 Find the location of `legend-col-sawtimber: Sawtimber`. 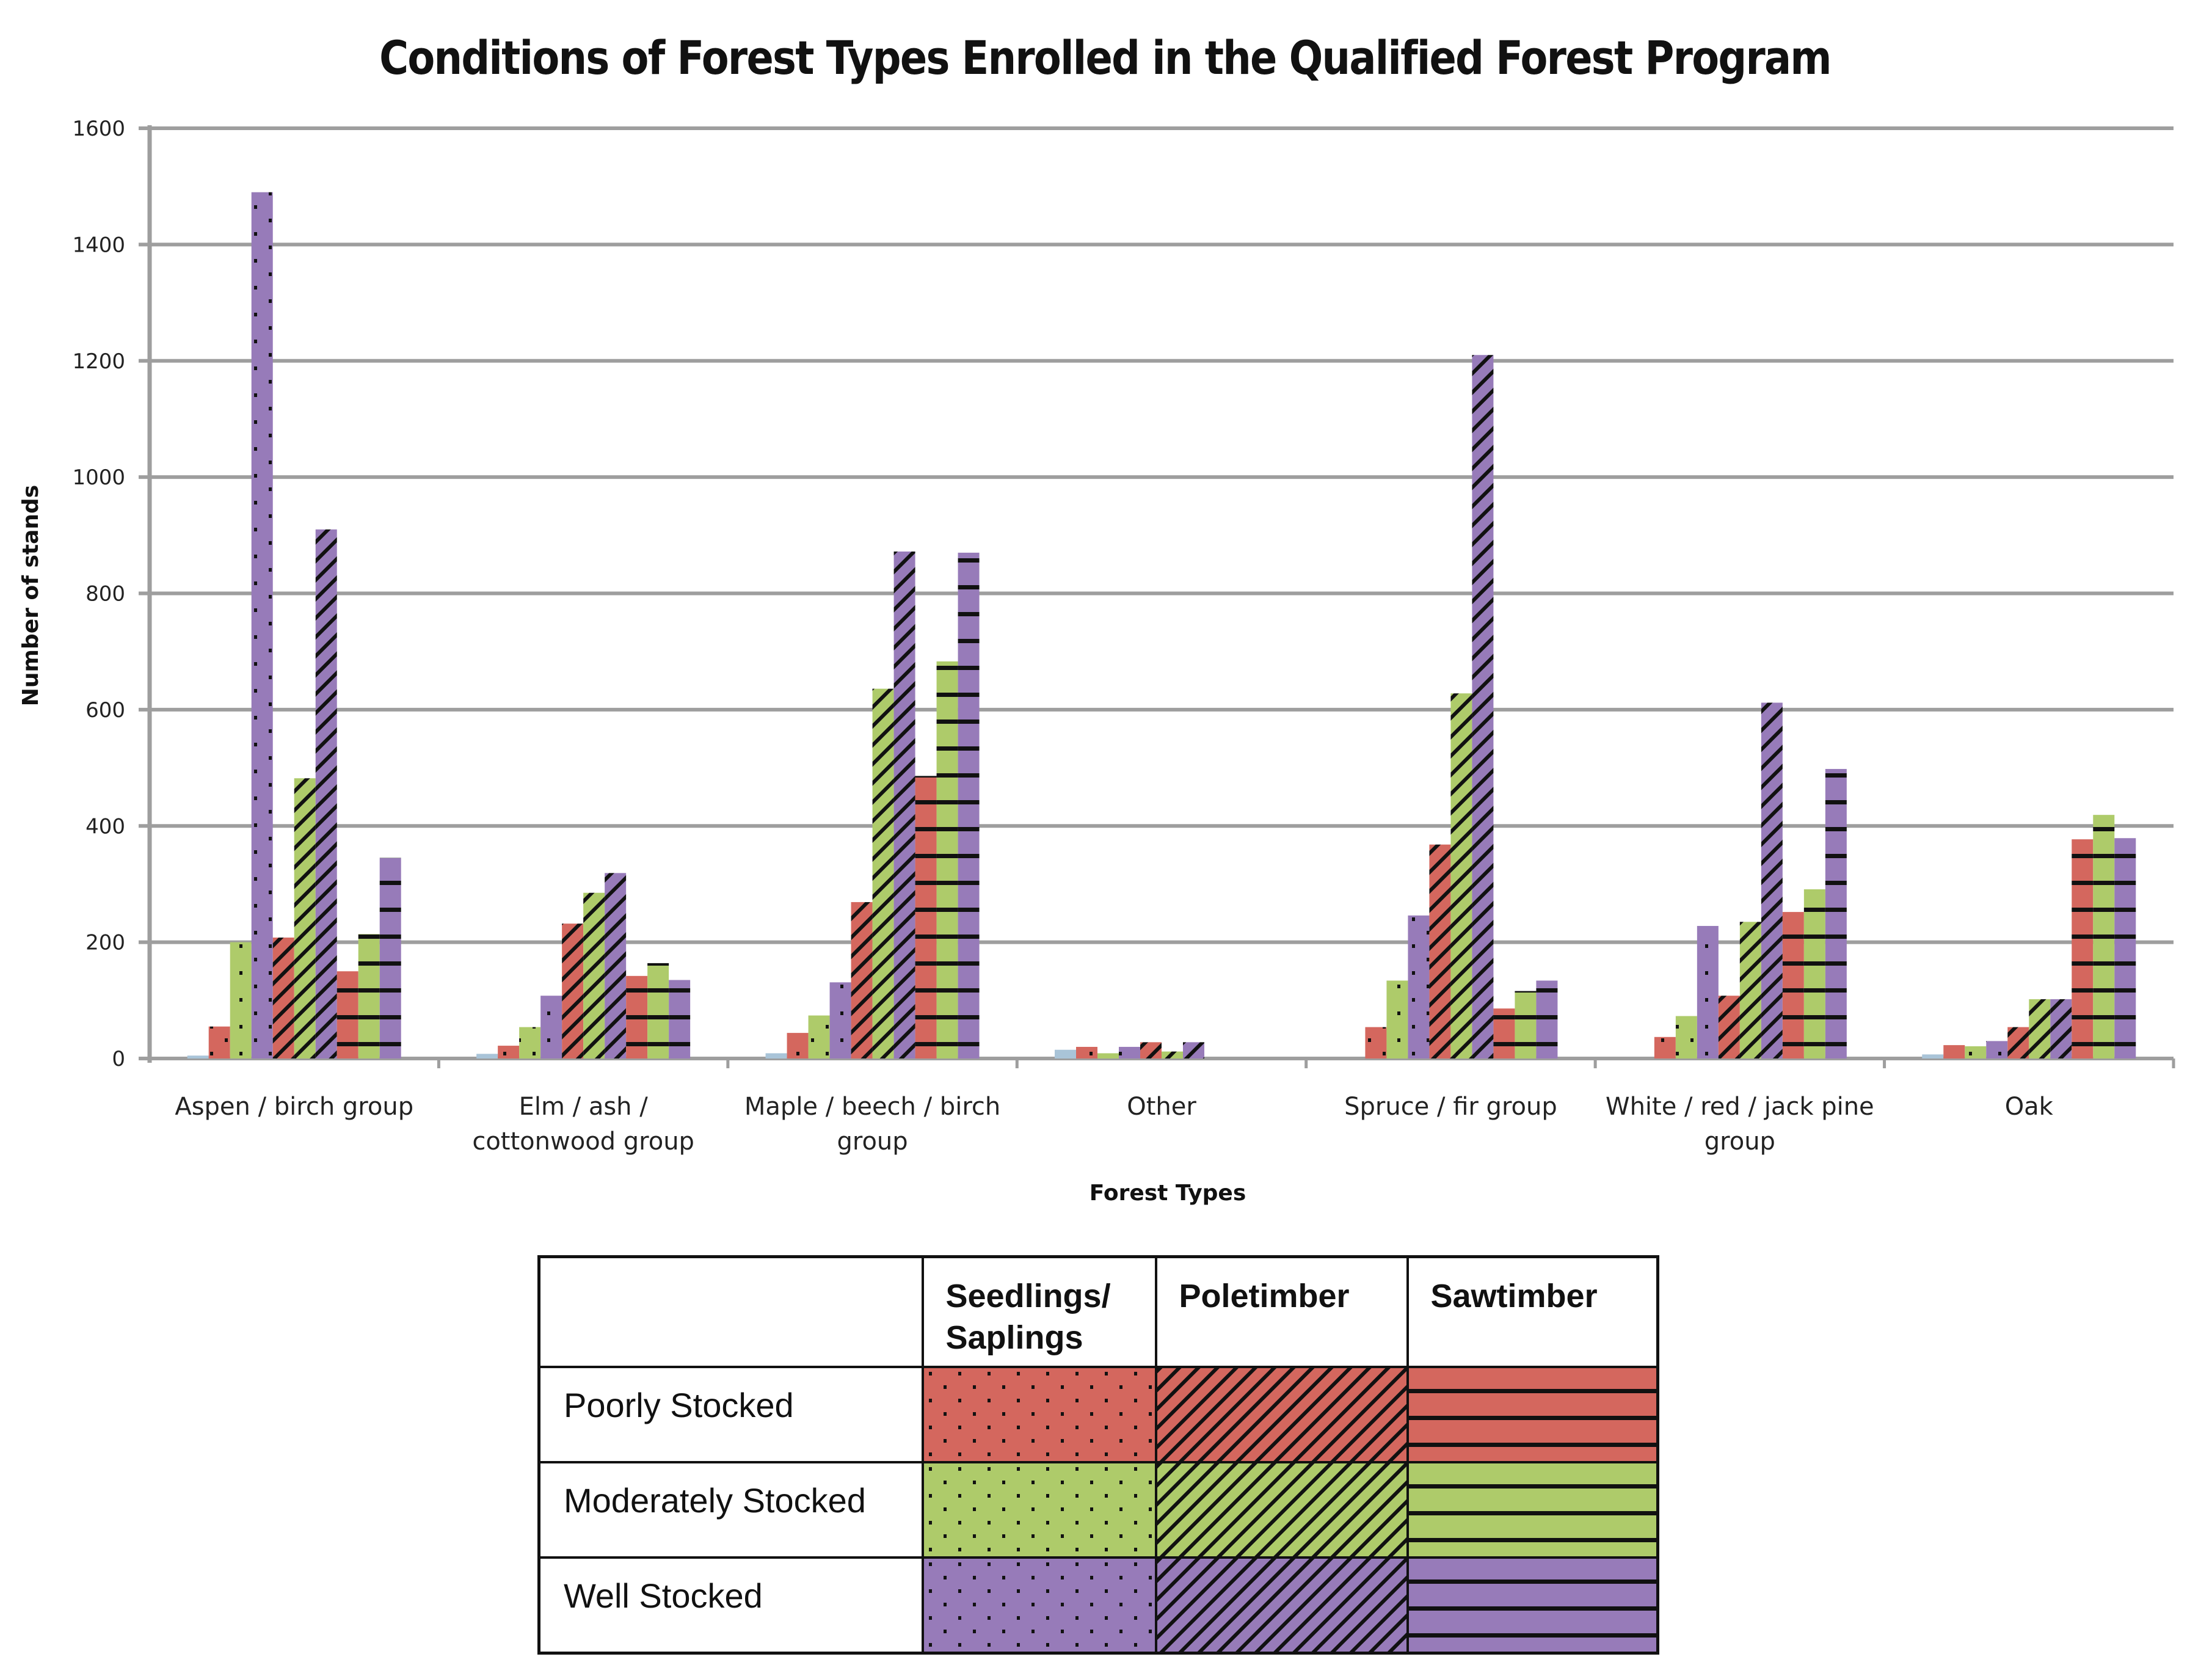

legend-col-sawtimber: Sawtimber is located at coordinates (1533, 1311).